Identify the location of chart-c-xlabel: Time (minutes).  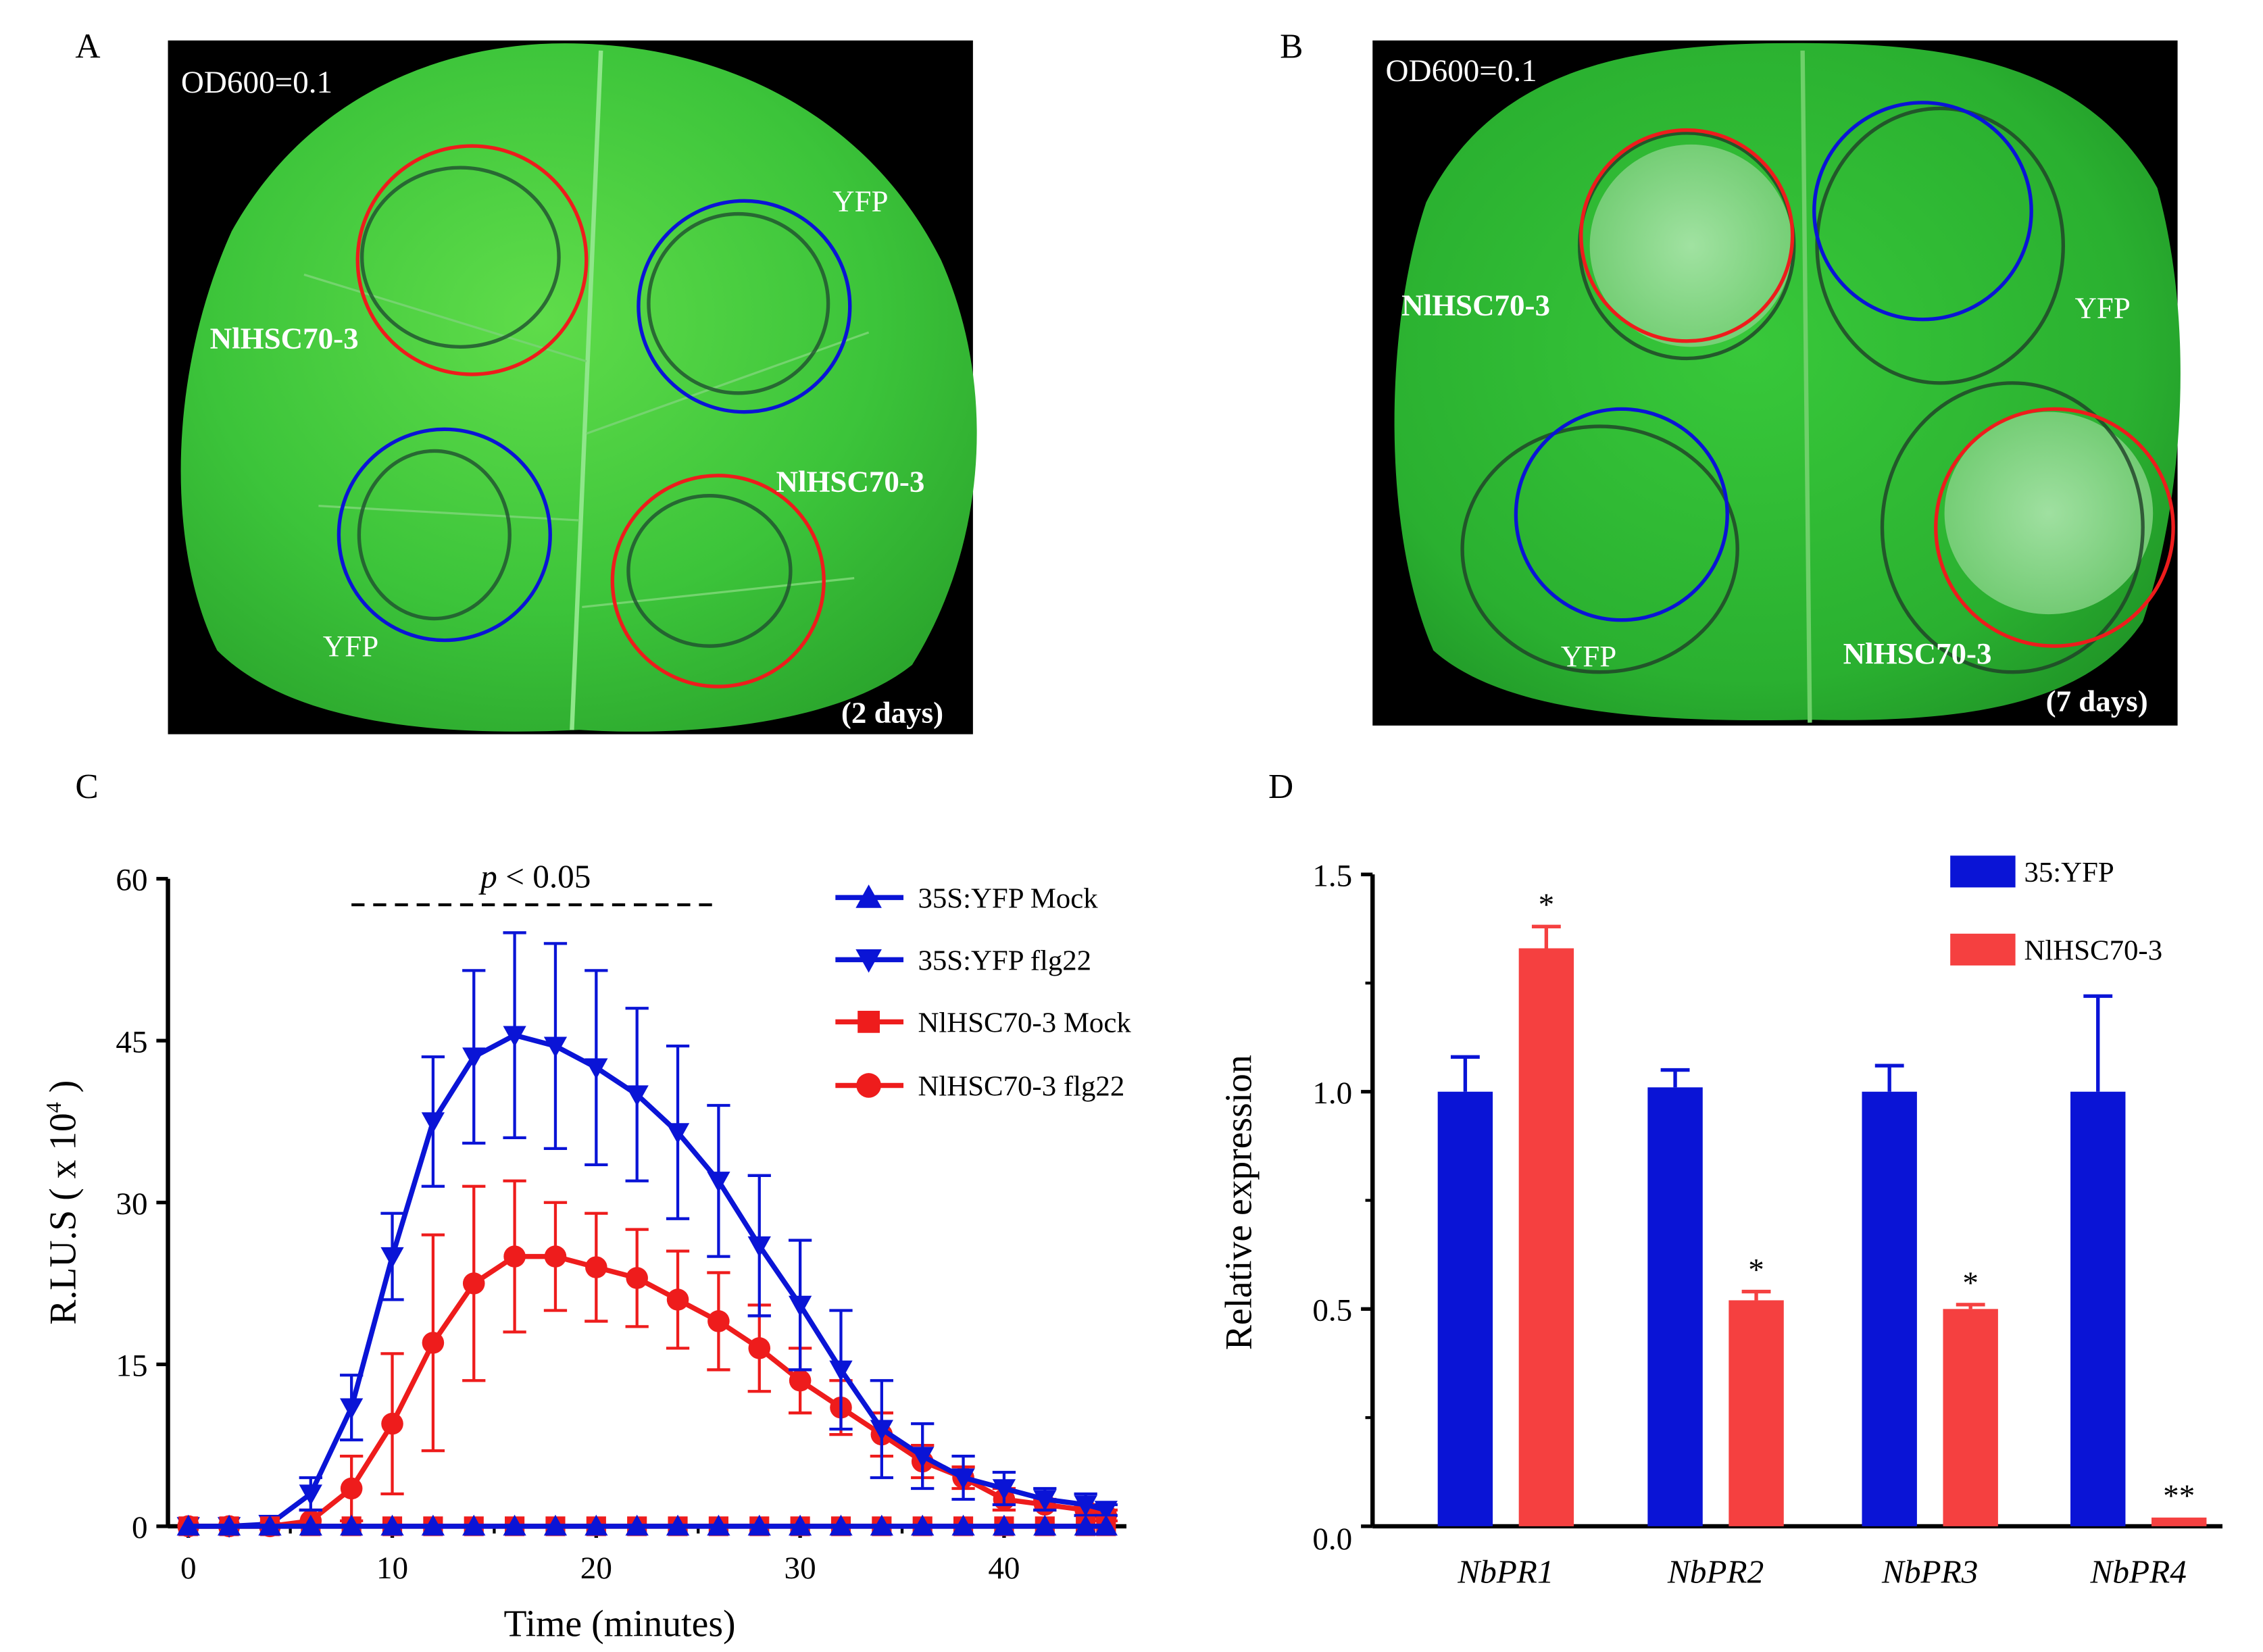
(620, 1624).